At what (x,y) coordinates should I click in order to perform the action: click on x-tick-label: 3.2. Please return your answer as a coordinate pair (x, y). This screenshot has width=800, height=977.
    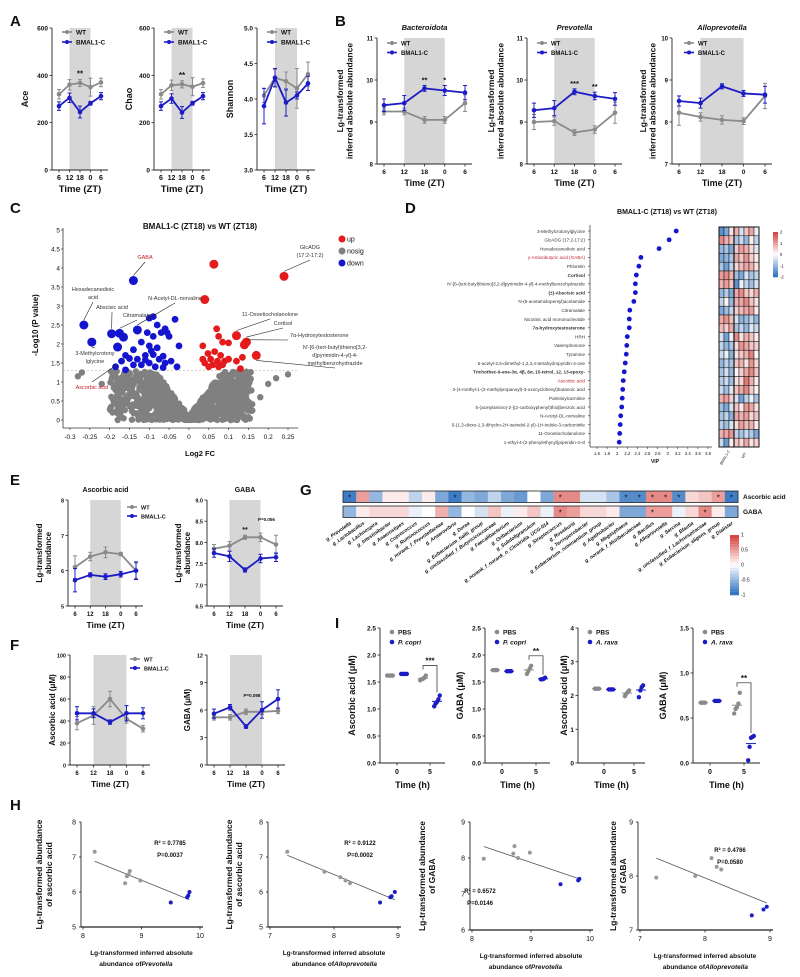
    Looking at the image, I should click on (678, 453).